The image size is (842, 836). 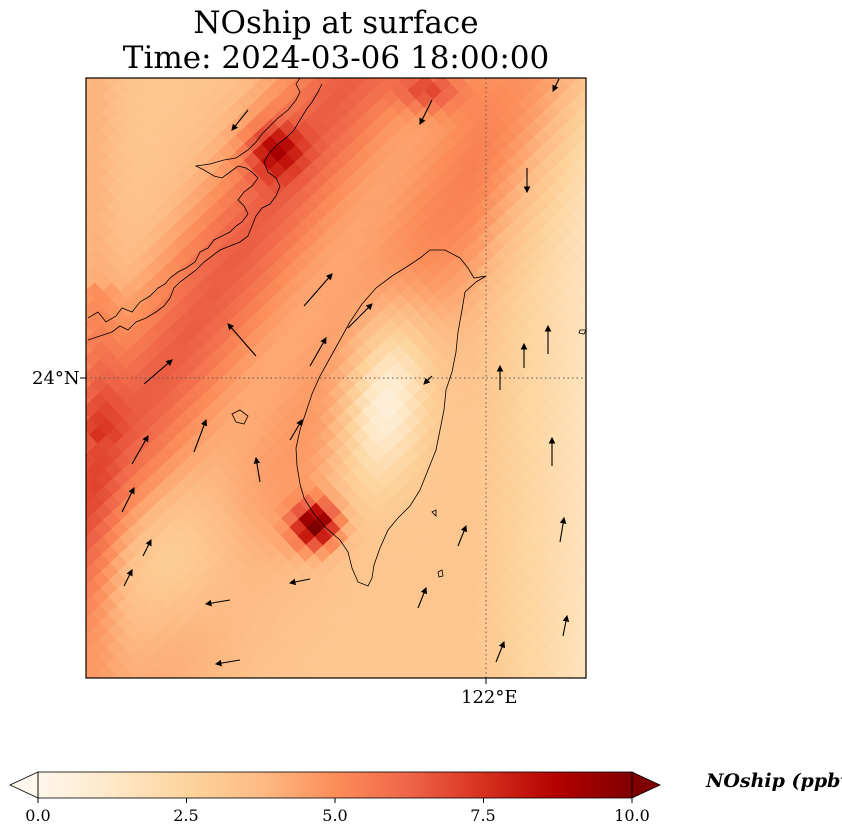 I want to click on map-subtitle-time: Time: 2024-03-06 18:00:00, so click(x=336, y=58).